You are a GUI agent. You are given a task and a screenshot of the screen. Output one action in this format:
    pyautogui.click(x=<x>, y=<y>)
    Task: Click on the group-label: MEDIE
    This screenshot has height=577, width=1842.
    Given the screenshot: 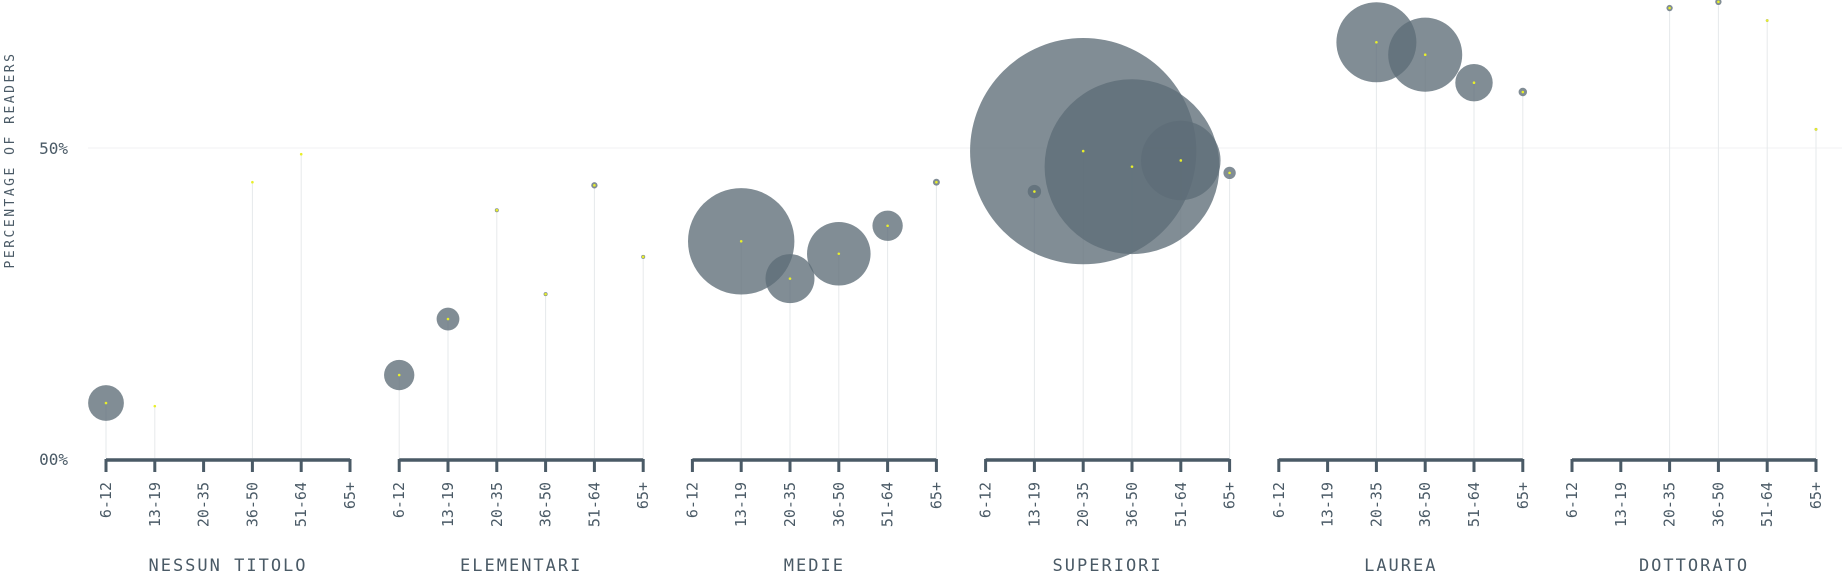 What is the action you would take?
    pyautogui.click(x=814, y=566)
    